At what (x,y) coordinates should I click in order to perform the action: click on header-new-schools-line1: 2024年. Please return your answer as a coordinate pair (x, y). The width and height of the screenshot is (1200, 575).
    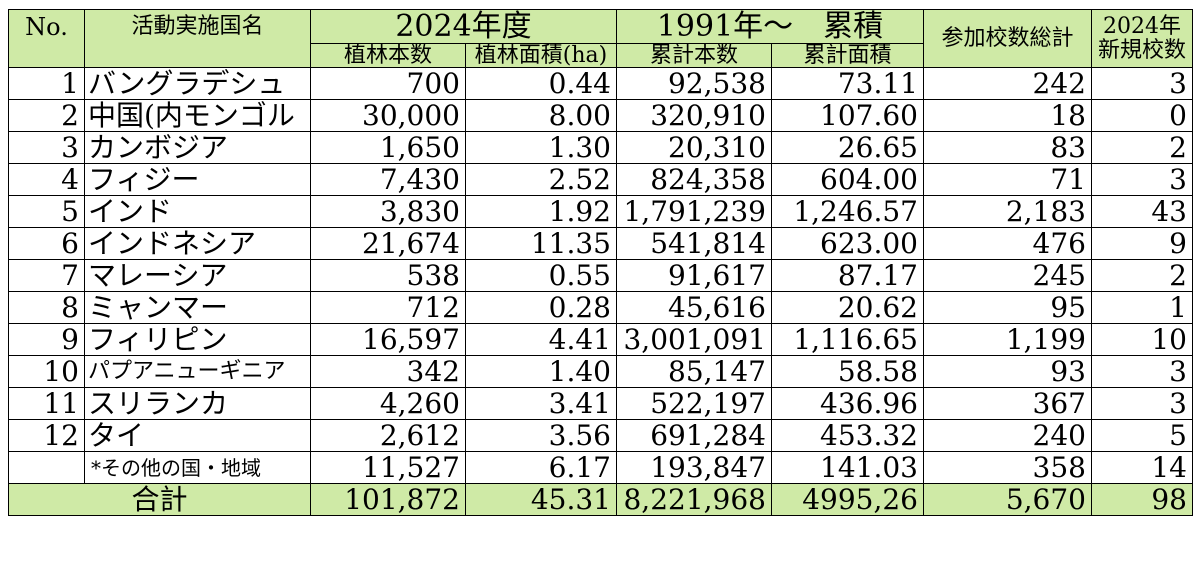
    Looking at the image, I should click on (1142, 27).